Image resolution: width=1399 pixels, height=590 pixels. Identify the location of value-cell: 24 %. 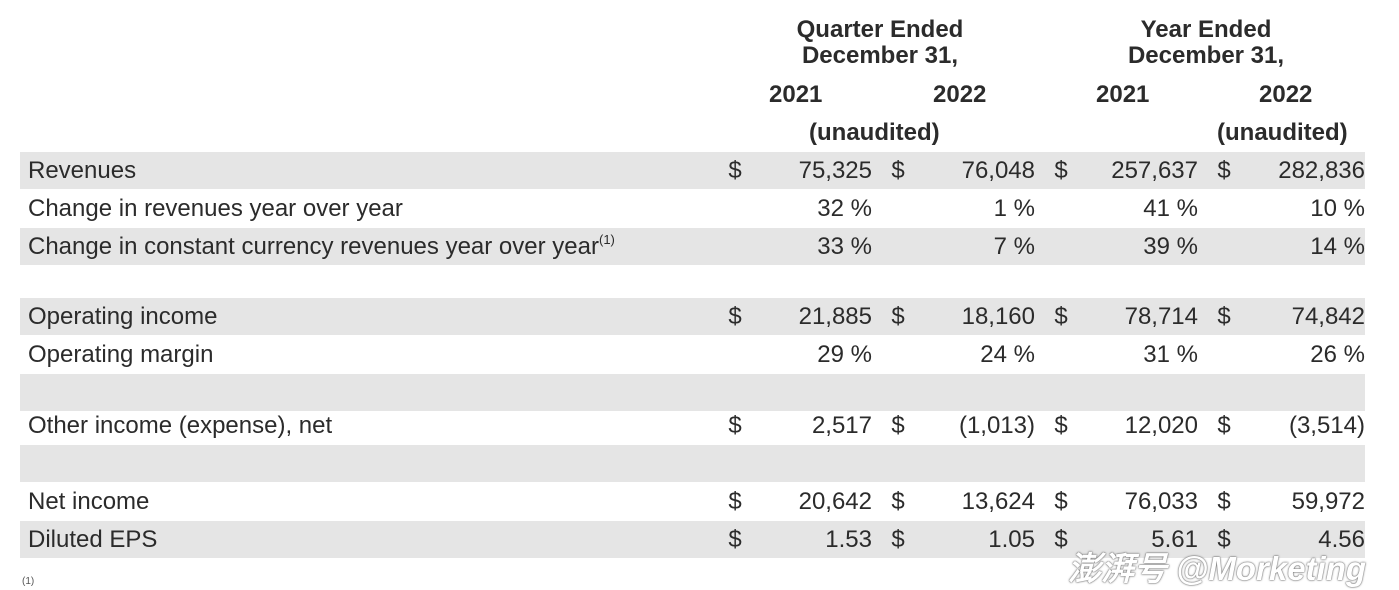
(1007, 354).